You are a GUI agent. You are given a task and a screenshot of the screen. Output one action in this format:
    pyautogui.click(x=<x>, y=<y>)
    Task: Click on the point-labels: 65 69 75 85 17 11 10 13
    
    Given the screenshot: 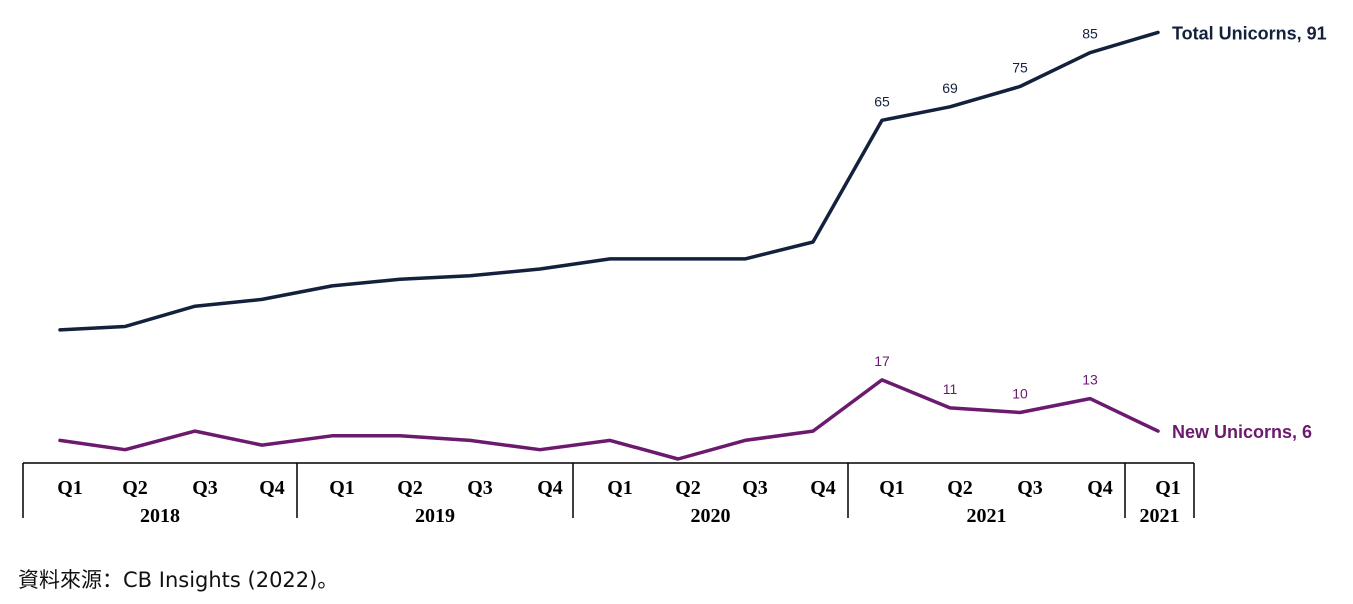 What is the action you would take?
    pyautogui.click(x=986, y=214)
    